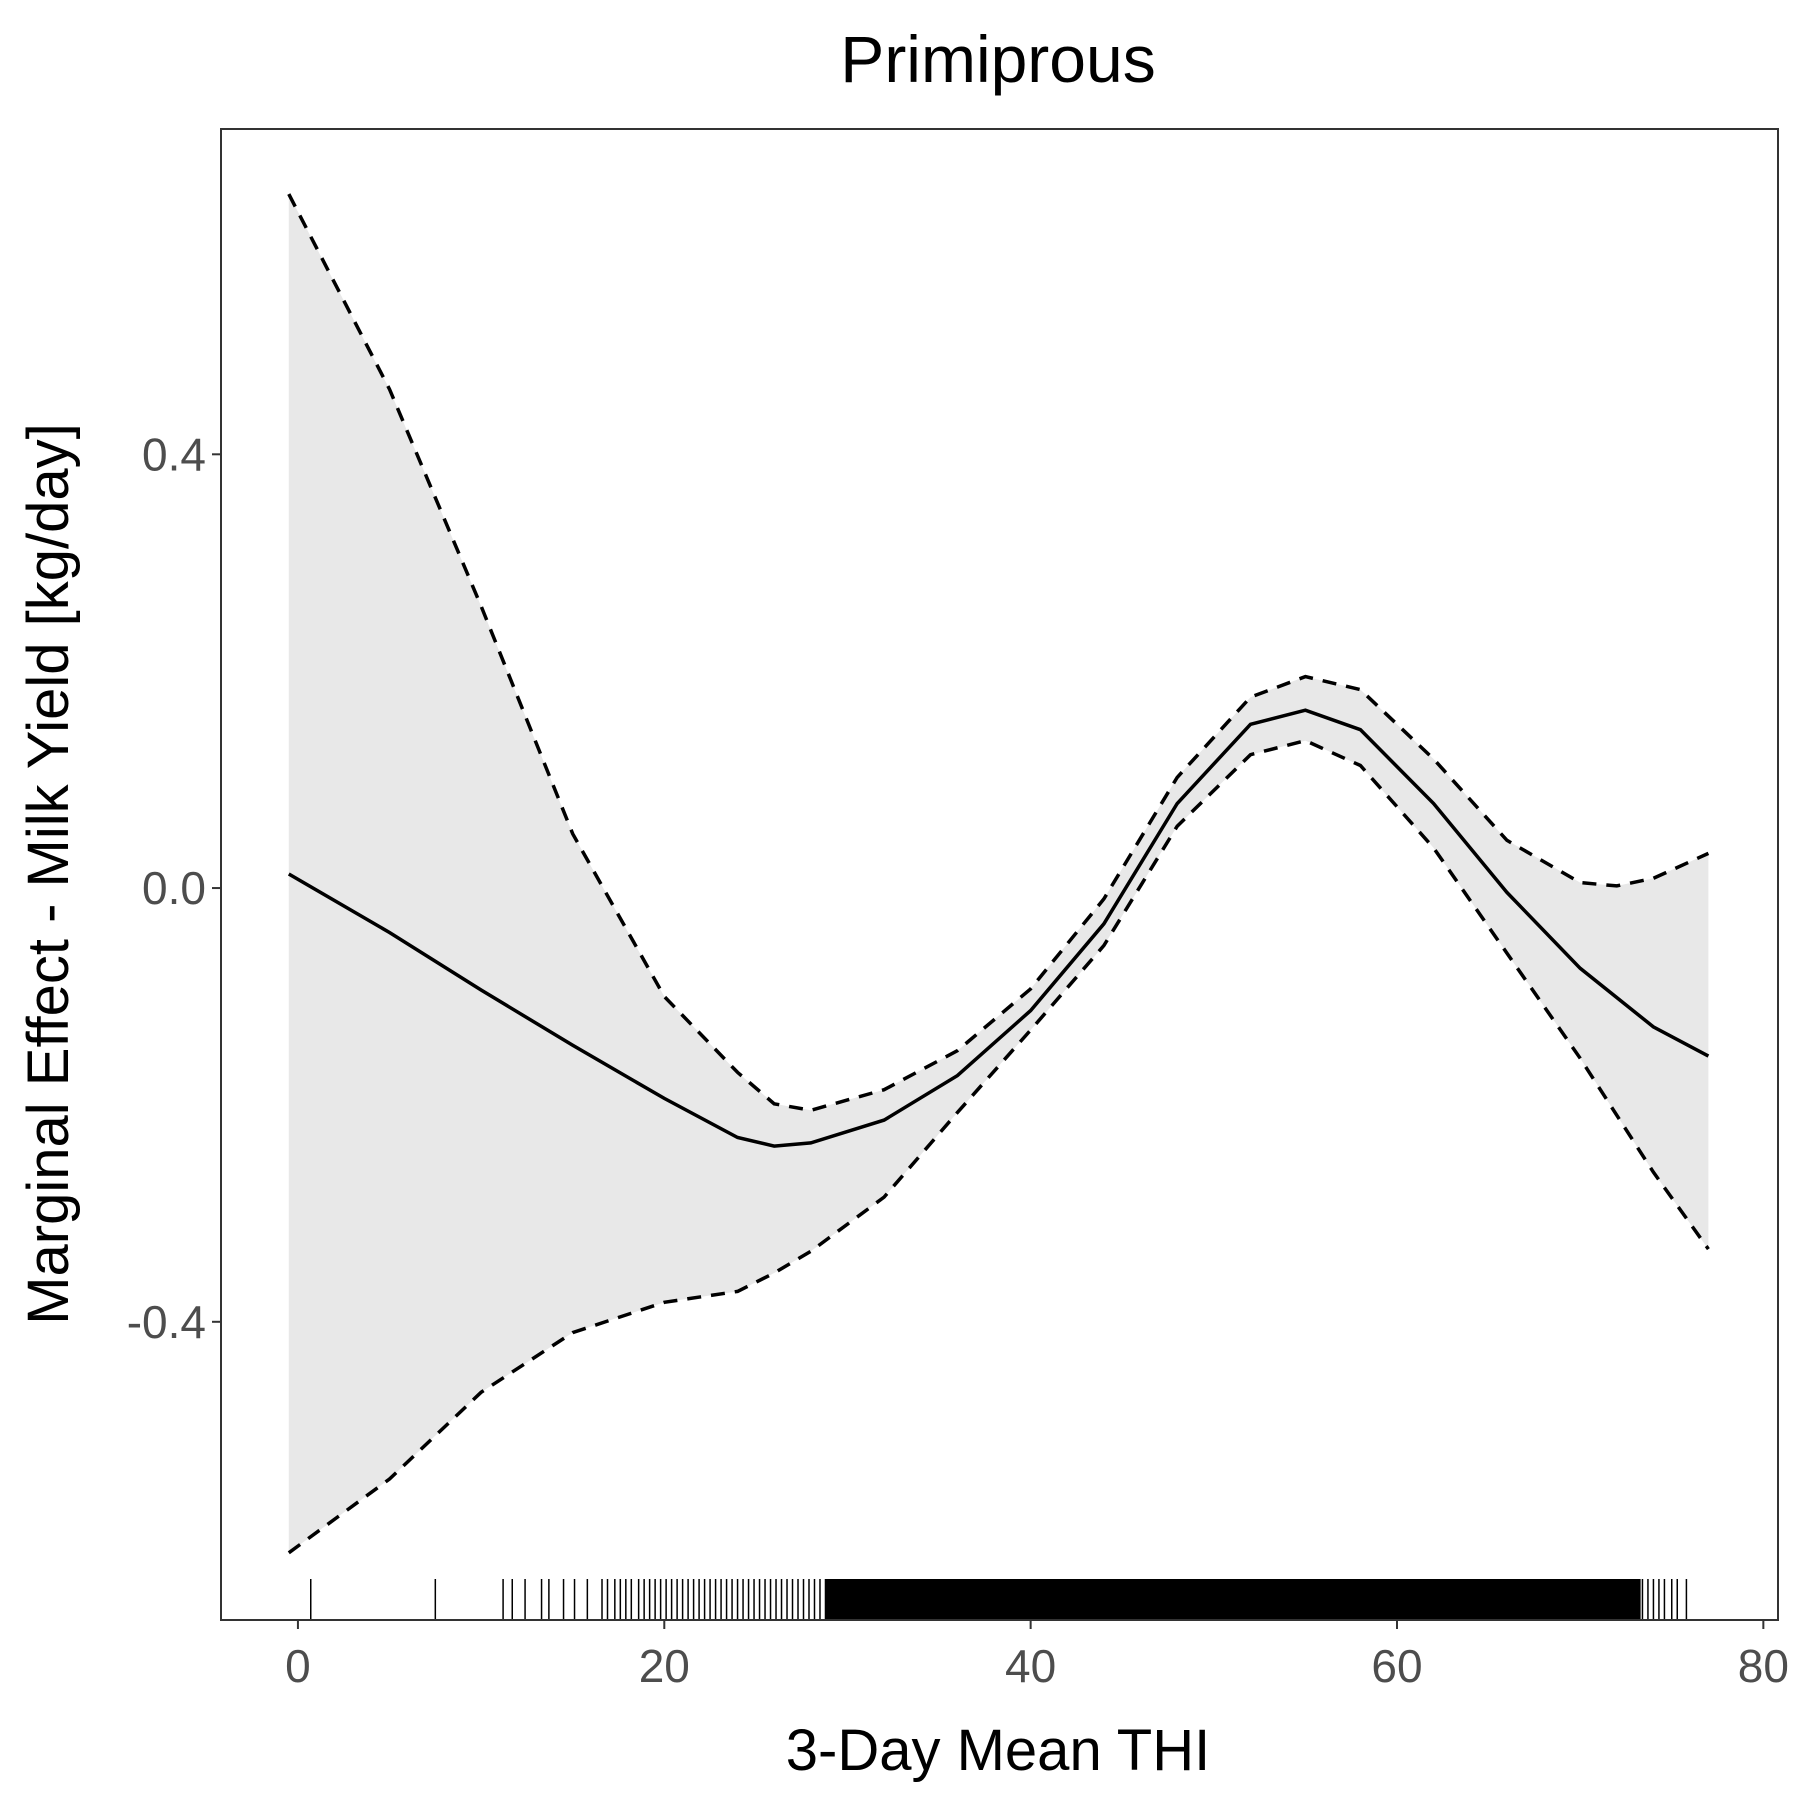 The image size is (1800, 1800). I want to click on y-tick-label: 0.0, so click(174, 888).